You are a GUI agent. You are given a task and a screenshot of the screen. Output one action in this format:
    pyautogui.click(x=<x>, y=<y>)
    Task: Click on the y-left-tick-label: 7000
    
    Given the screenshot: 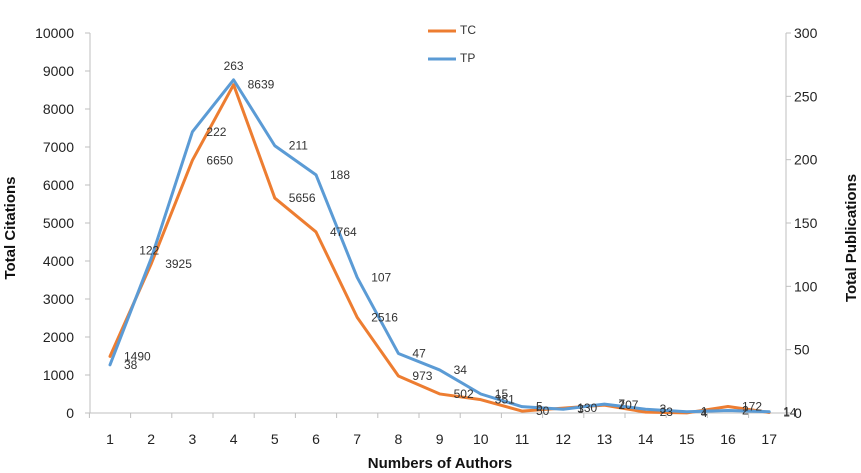 What is the action you would take?
    pyautogui.click(x=58, y=147)
    